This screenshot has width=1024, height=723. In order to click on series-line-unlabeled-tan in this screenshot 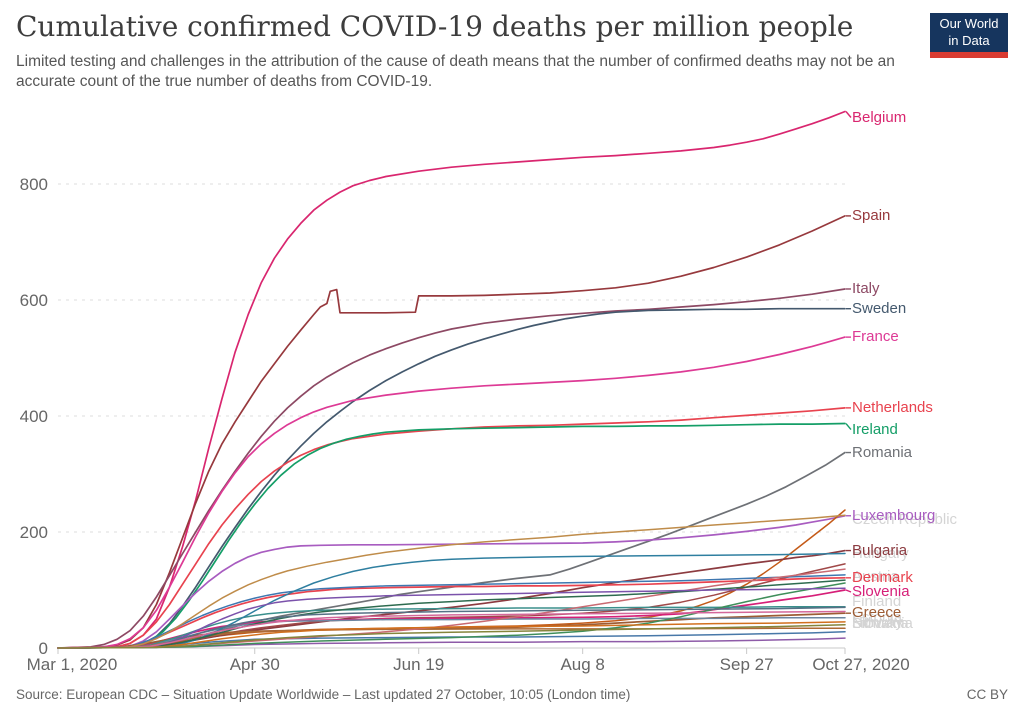, I will do `click(451, 581)`.